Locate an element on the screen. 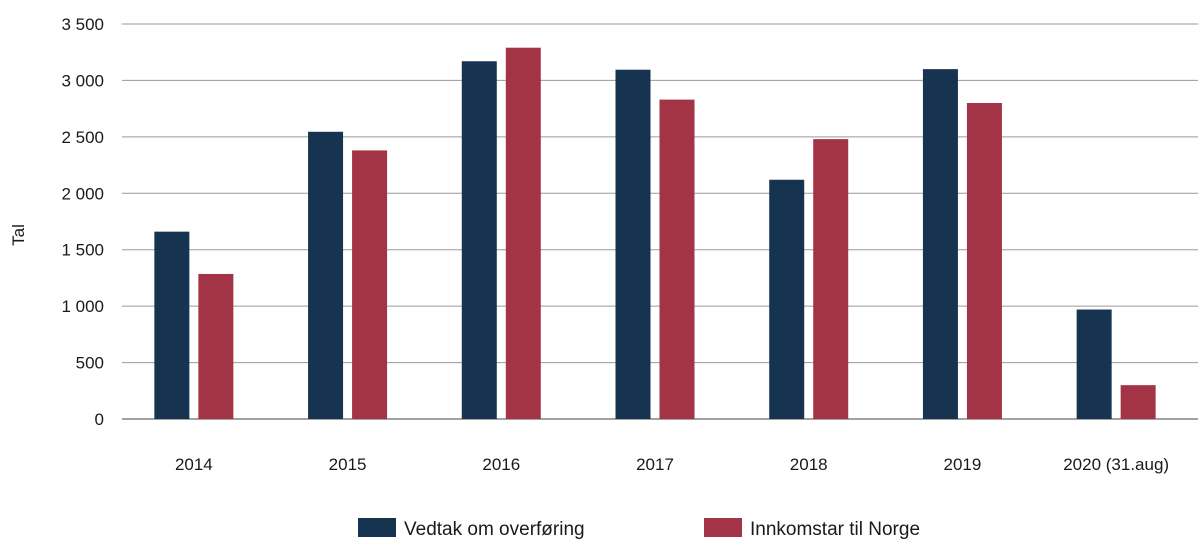 The image size is (1200, 558). x-axis: 2014 2015 2016 2017 2018 2019 2020 (31.aug) is located at coordinates (672, 464).